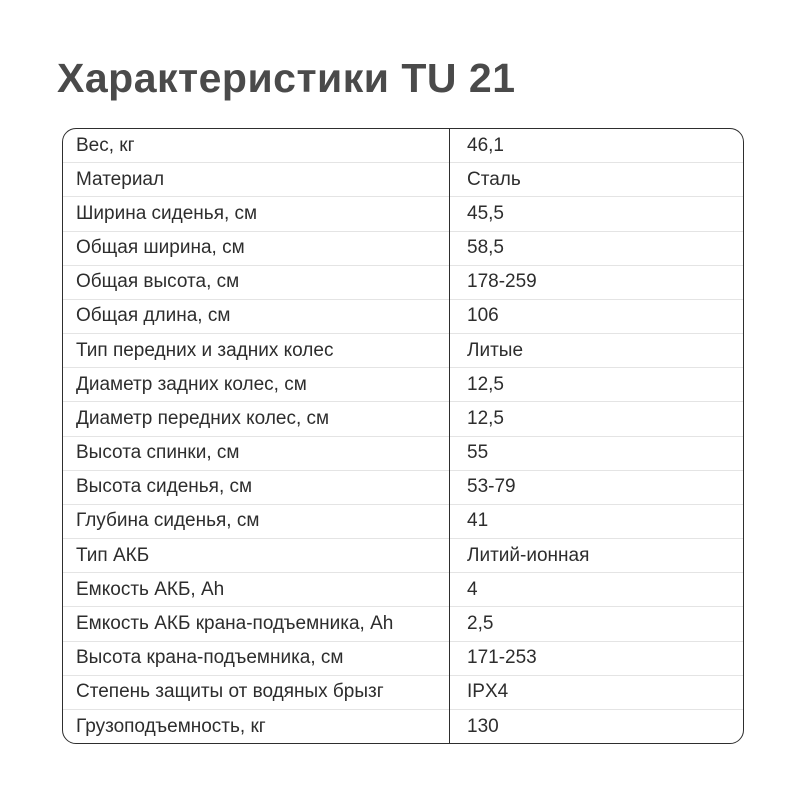 Image resolution: width=800 pixels, height=800 pixels. I want to click on table-row: Ширина сиденья, см 45,5, so click(403, 213).